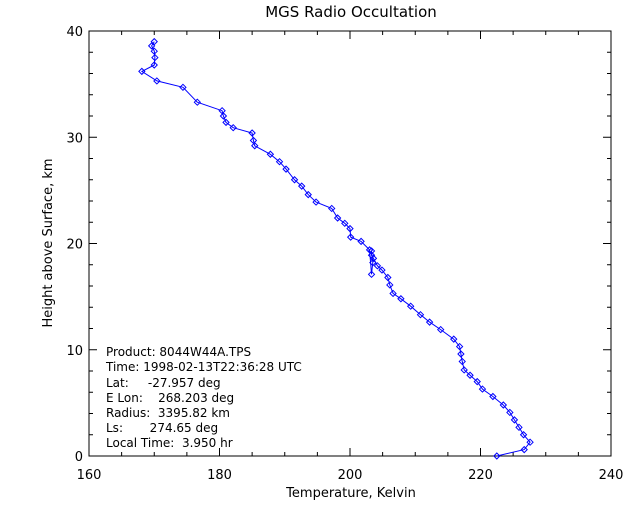  Describe the element at coordinates (219, 475) in the screenshot. I see `x-tick-label: 180` at that location.